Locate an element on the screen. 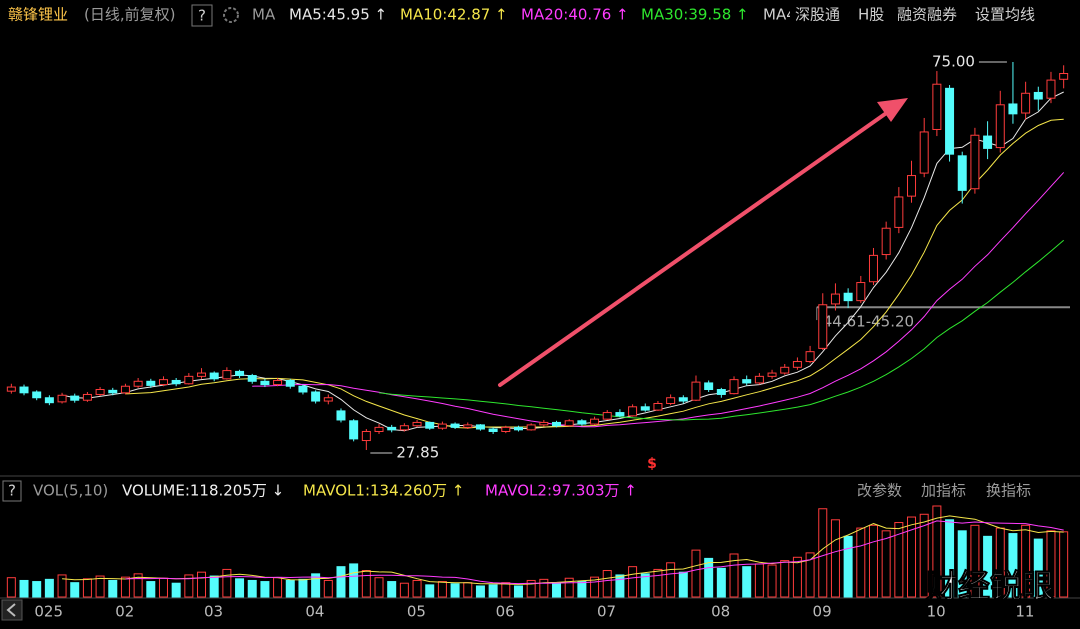  scroll-button is located at coordinates (12, 610).